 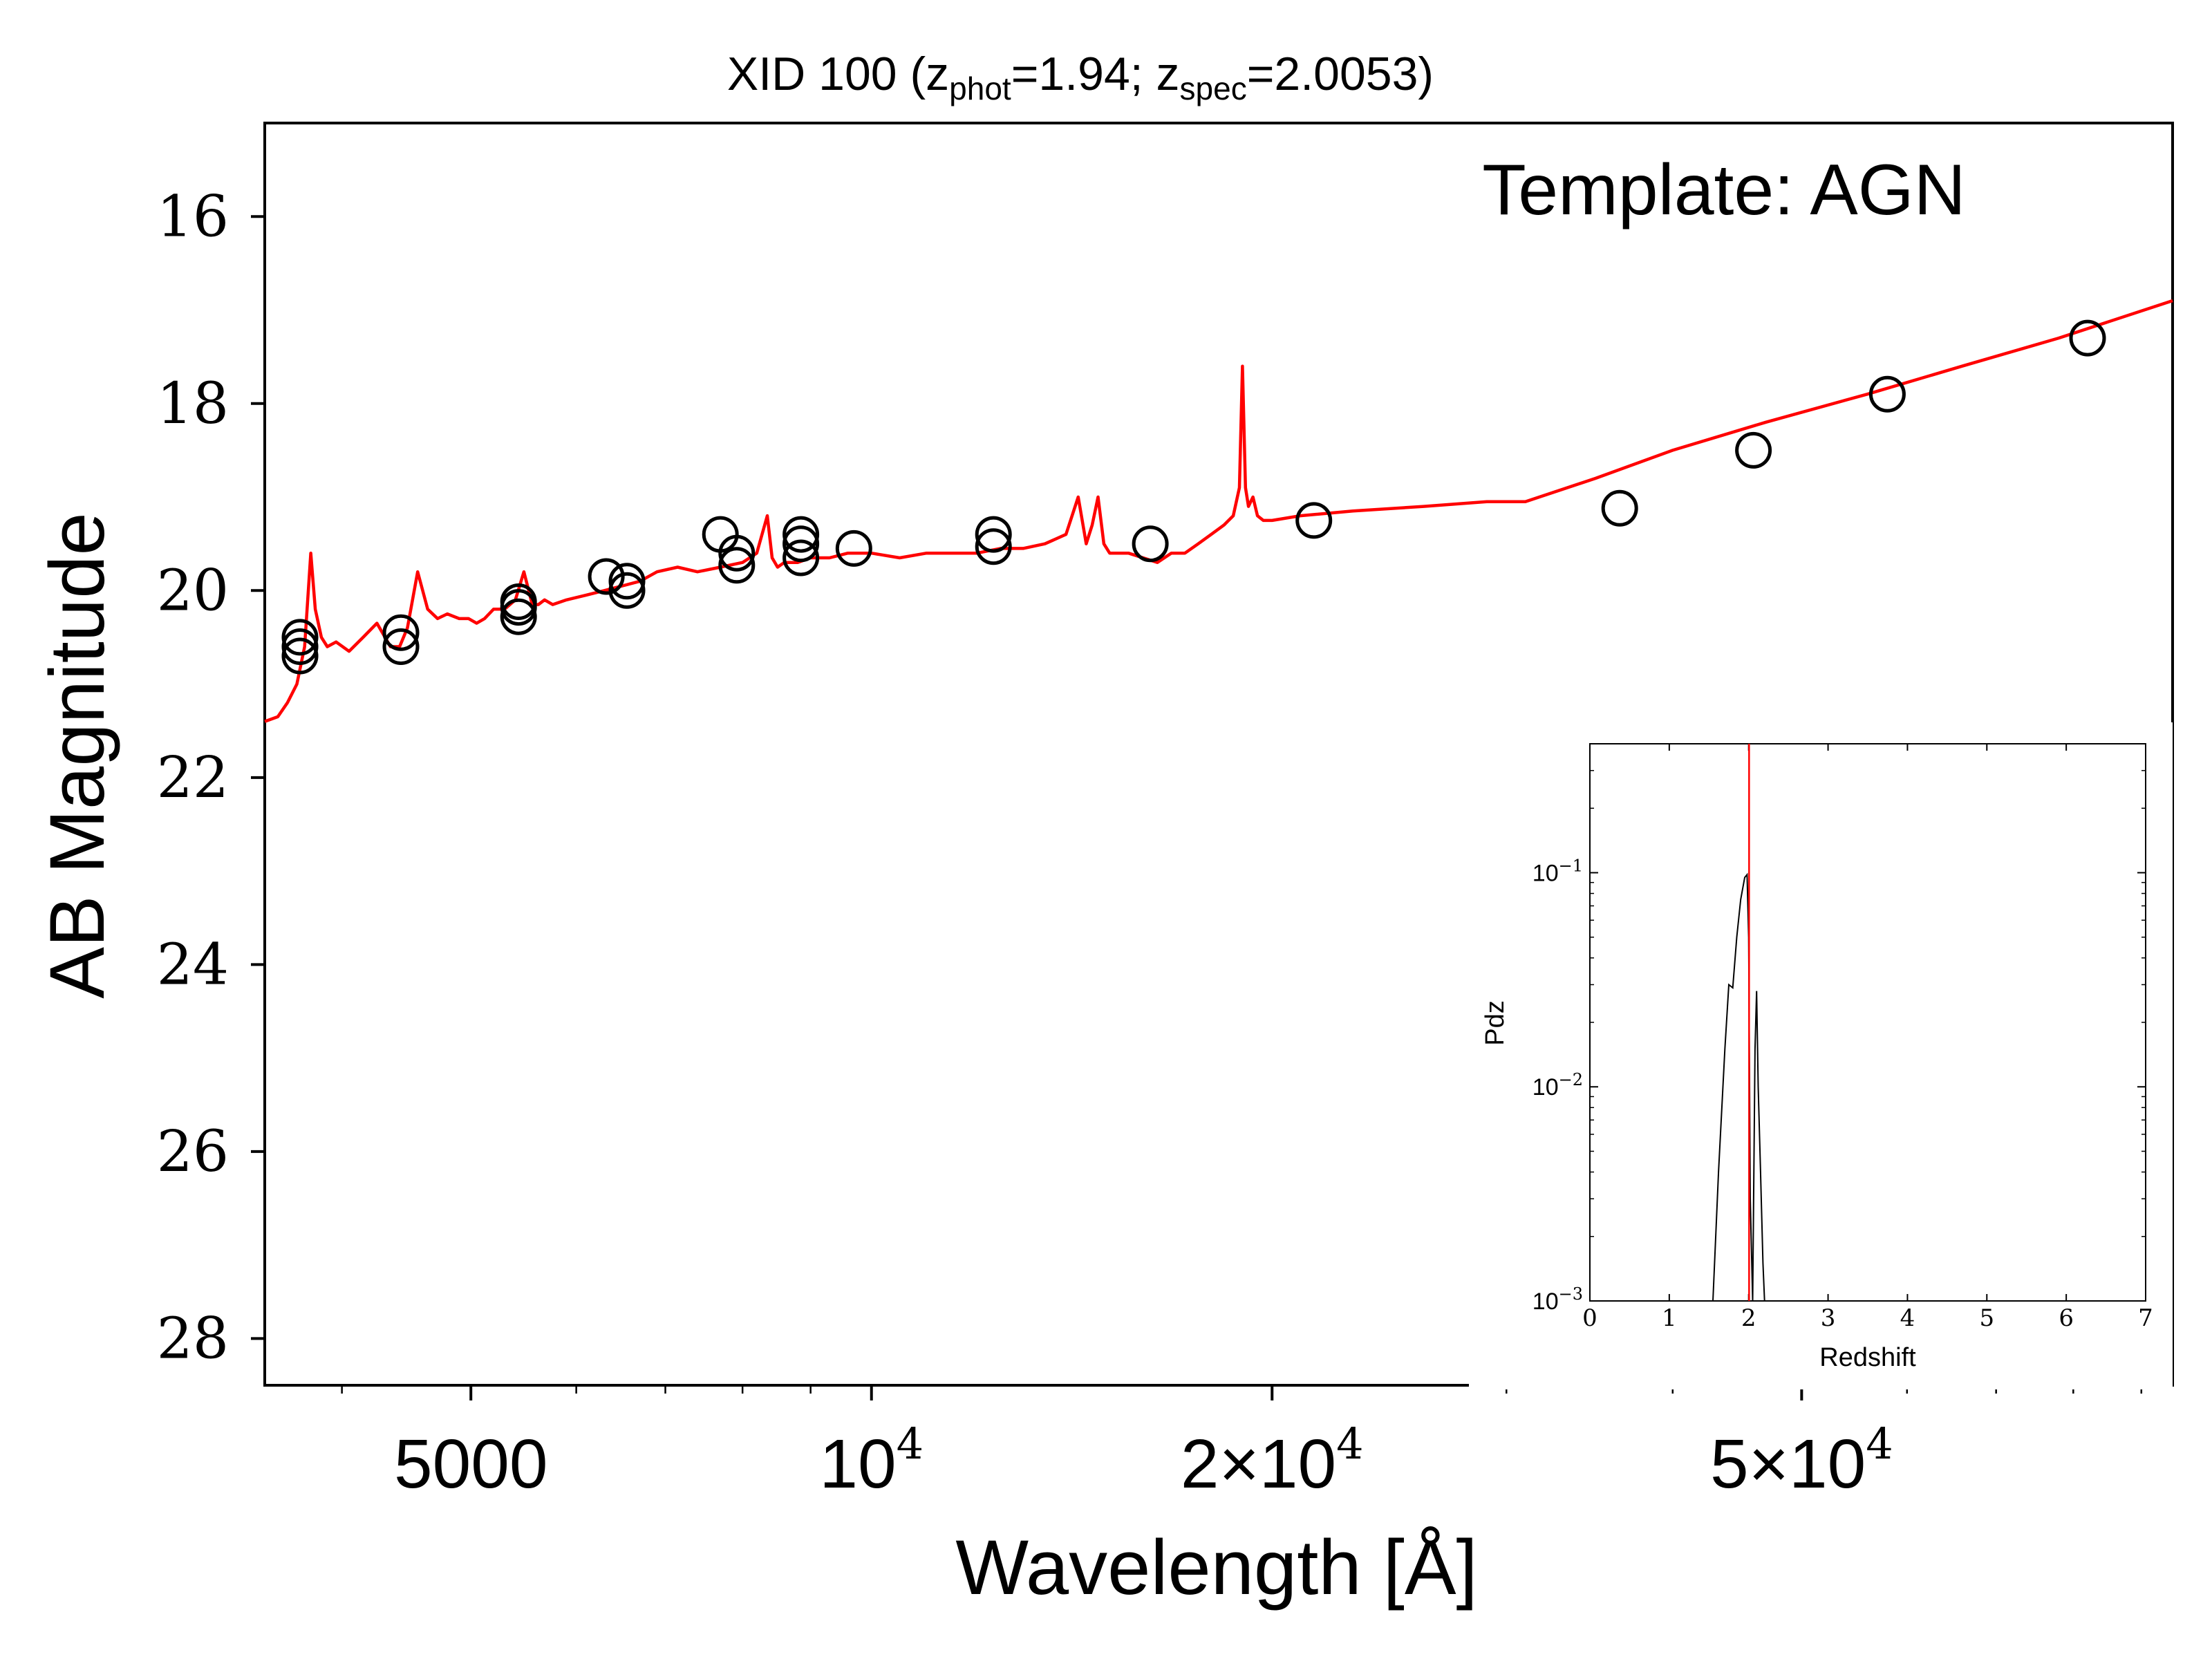 I want to click on inset-y-tick-label: 10⁻³, so click(x=1558, y=1299).